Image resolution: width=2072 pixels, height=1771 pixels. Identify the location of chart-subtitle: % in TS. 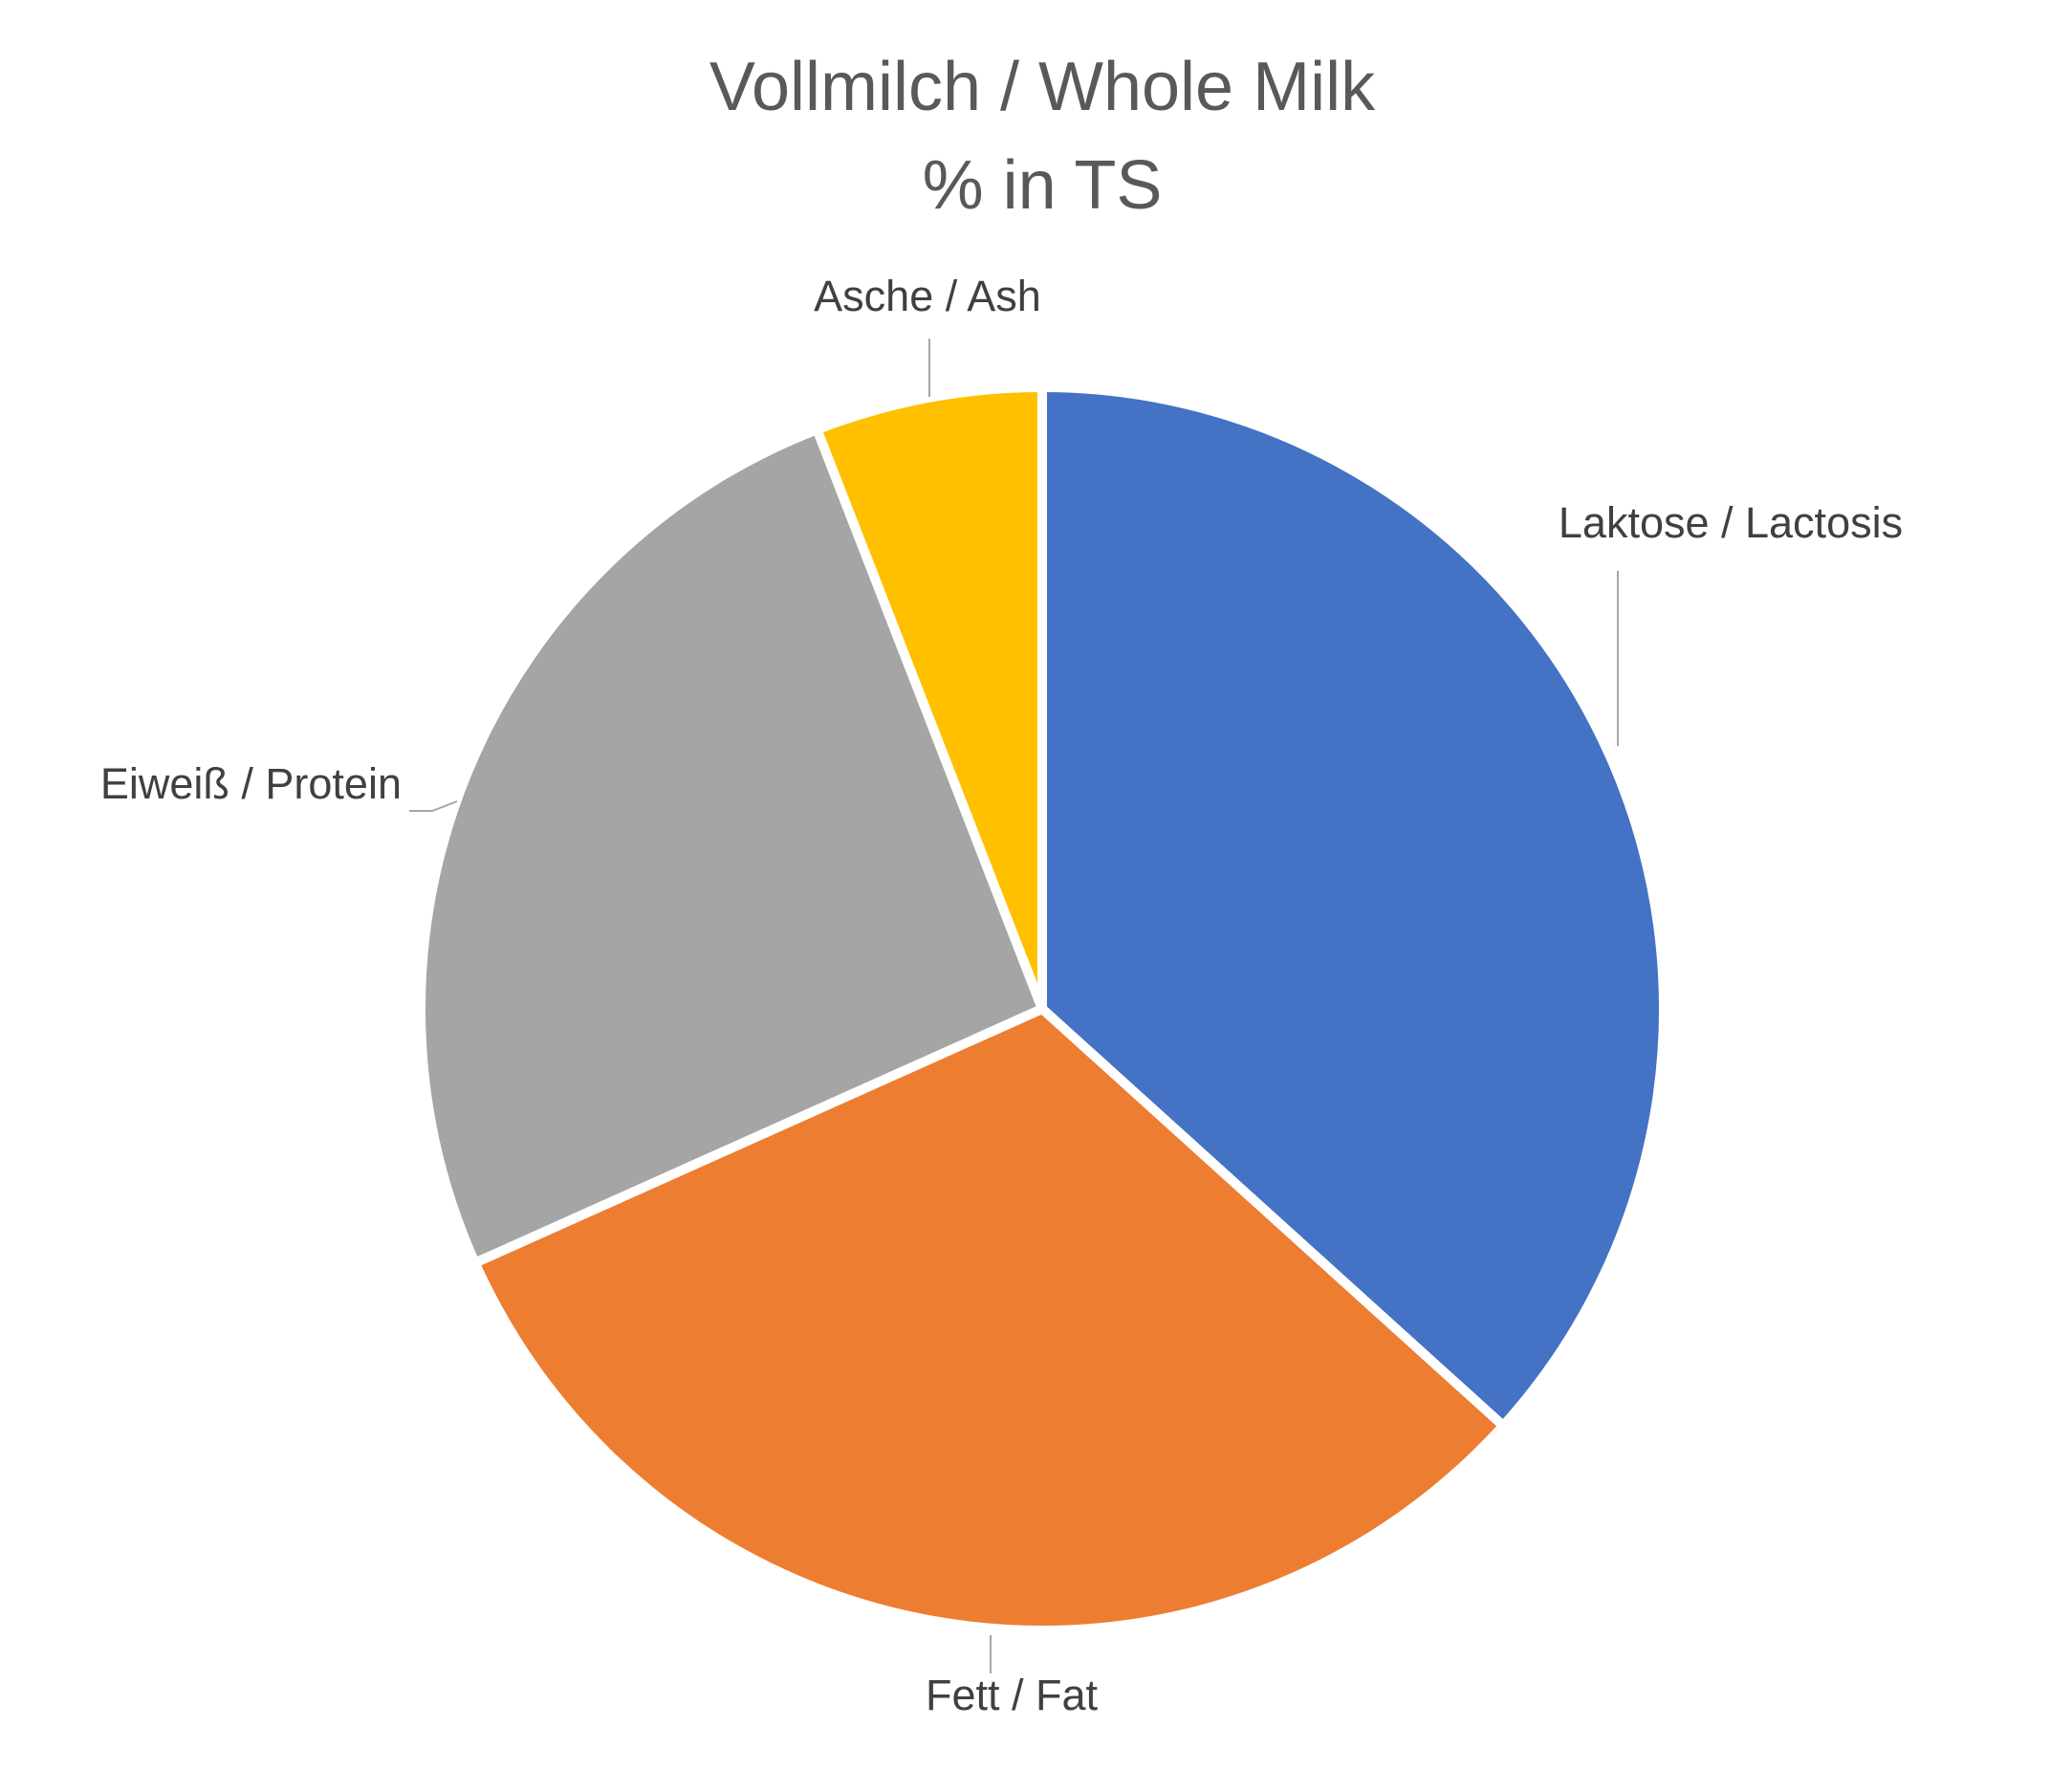
(1043, 185).